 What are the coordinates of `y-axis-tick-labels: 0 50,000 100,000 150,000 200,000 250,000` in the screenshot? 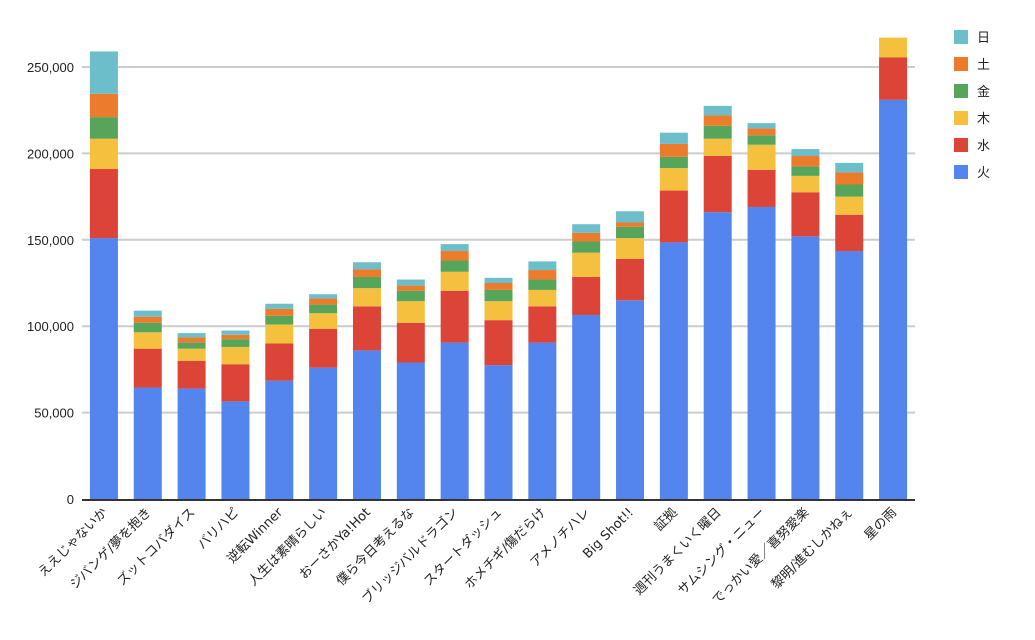 It's located at (50, 283).